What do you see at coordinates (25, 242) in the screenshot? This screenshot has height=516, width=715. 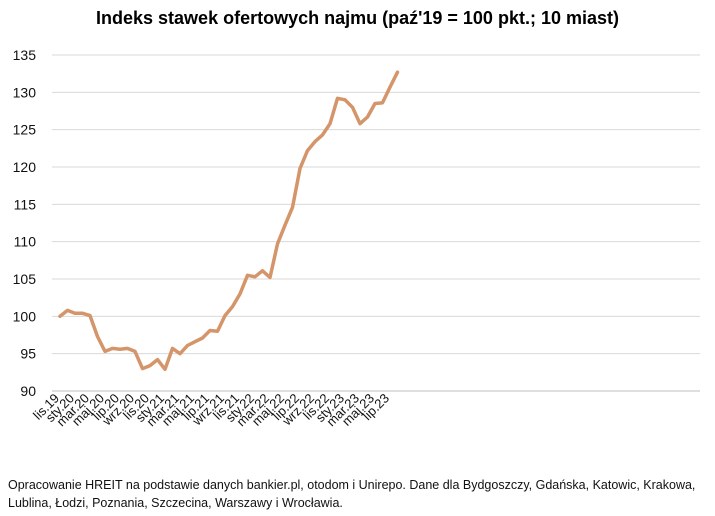 I see `y-tick-label: 110` at bounding box center [25, 242].